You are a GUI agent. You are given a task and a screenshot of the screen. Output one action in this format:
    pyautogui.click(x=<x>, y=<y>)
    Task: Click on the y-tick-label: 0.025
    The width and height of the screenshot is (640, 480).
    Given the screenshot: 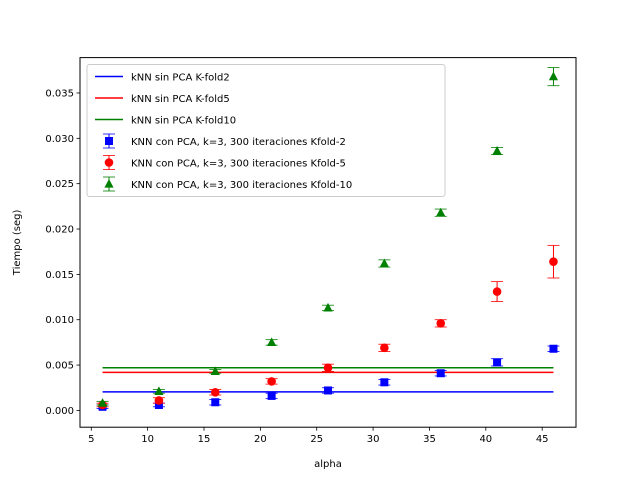 What is the action you would take?
    pyautogui.click(x=59, y=184)
    